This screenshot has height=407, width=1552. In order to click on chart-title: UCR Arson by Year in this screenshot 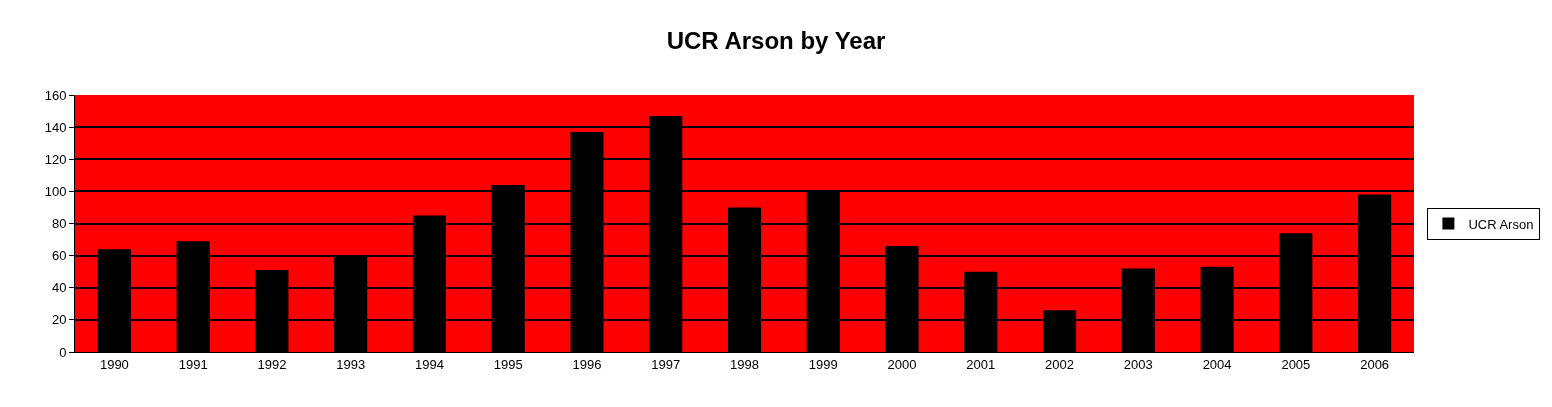, I will do `click(776, 41)`.